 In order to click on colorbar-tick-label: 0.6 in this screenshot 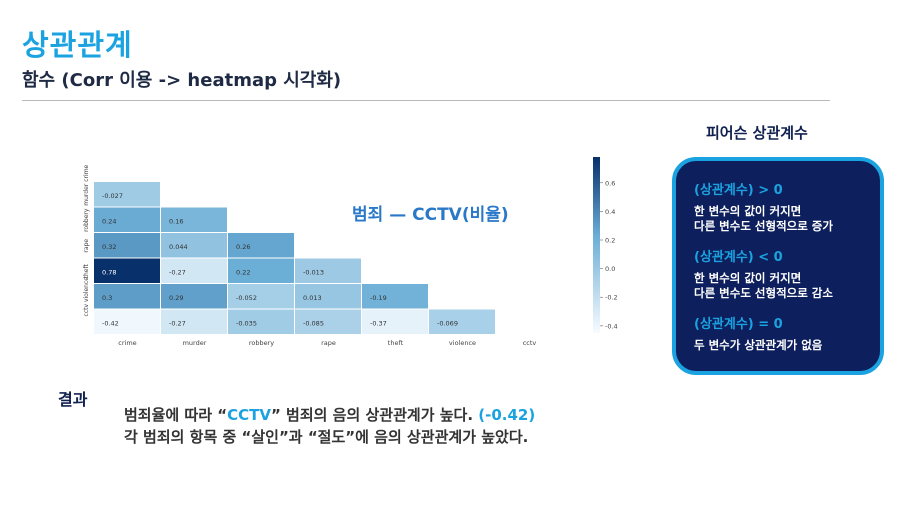, I will do `click(610, 183)`.